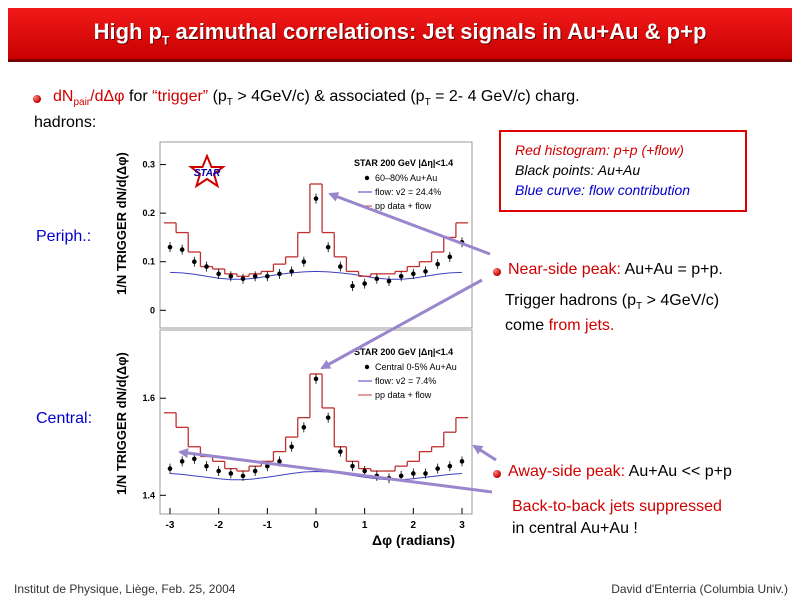 This screenshot has width=800, height=600. Describe the element at coordinates (316, 275) in the screenshot. I see `periph-flow-curve` at that location.